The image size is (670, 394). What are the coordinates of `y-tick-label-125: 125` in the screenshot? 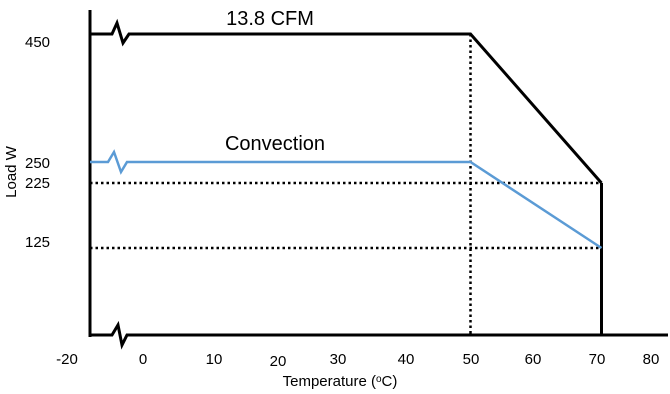 It's located at (37, 242).